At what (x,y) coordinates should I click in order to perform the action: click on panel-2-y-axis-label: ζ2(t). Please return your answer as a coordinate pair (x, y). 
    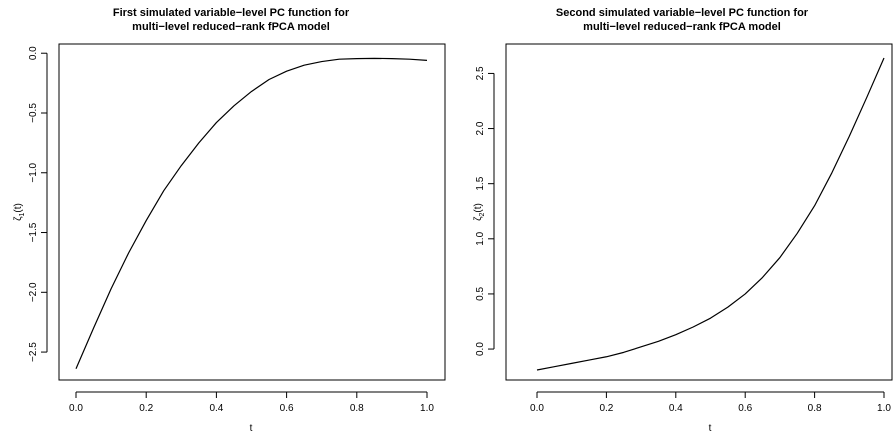
    Looking at the image, I should click on (479, 212).